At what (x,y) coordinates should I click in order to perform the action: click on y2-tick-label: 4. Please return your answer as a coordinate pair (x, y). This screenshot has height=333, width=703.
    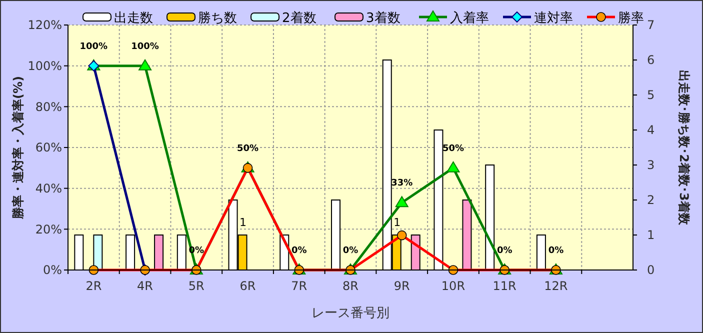
    Looking at the image, I should click on (651, 130).